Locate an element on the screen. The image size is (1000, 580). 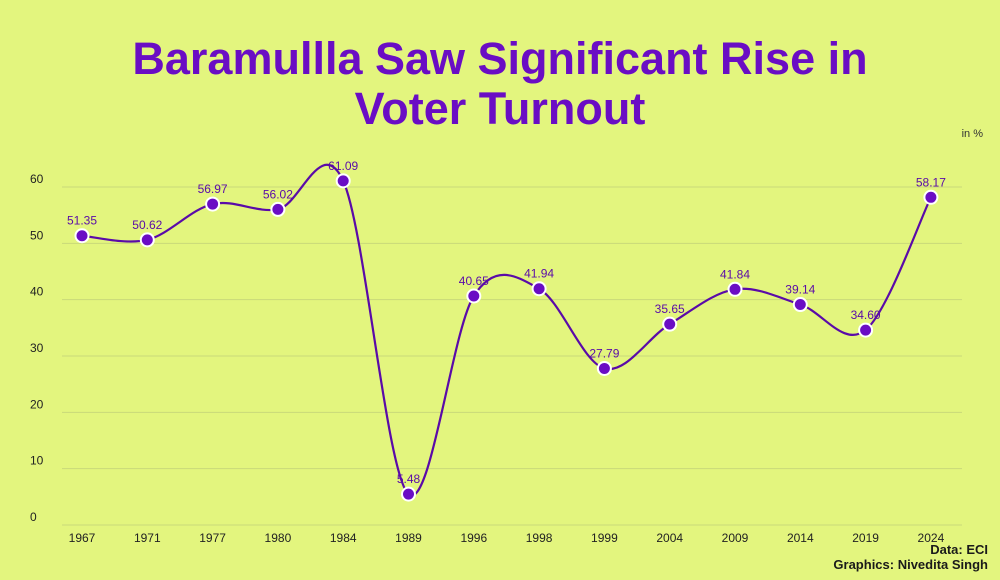
data-label: 40.65 is located at coordinates (474, 281).